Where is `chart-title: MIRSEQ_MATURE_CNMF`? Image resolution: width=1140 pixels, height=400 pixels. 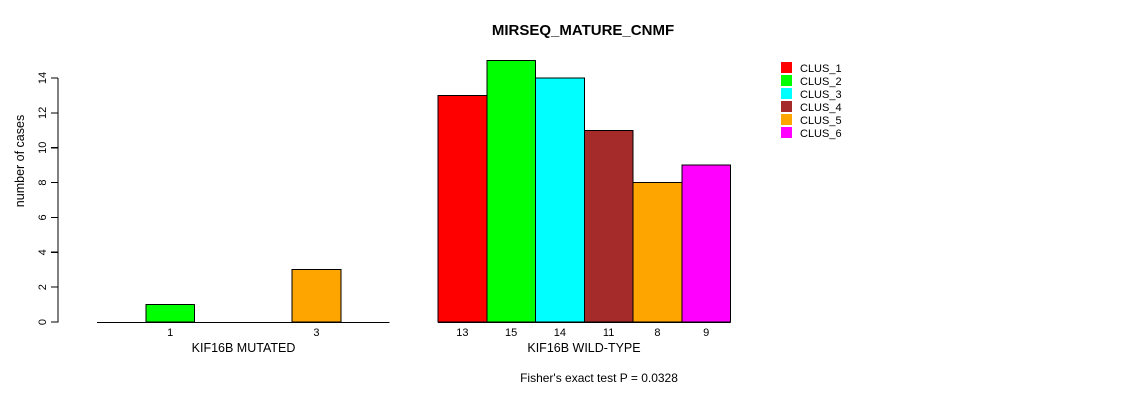
chart-title: MIRSEQ_MATURE_CNMF is located at coordinates (583, 30).